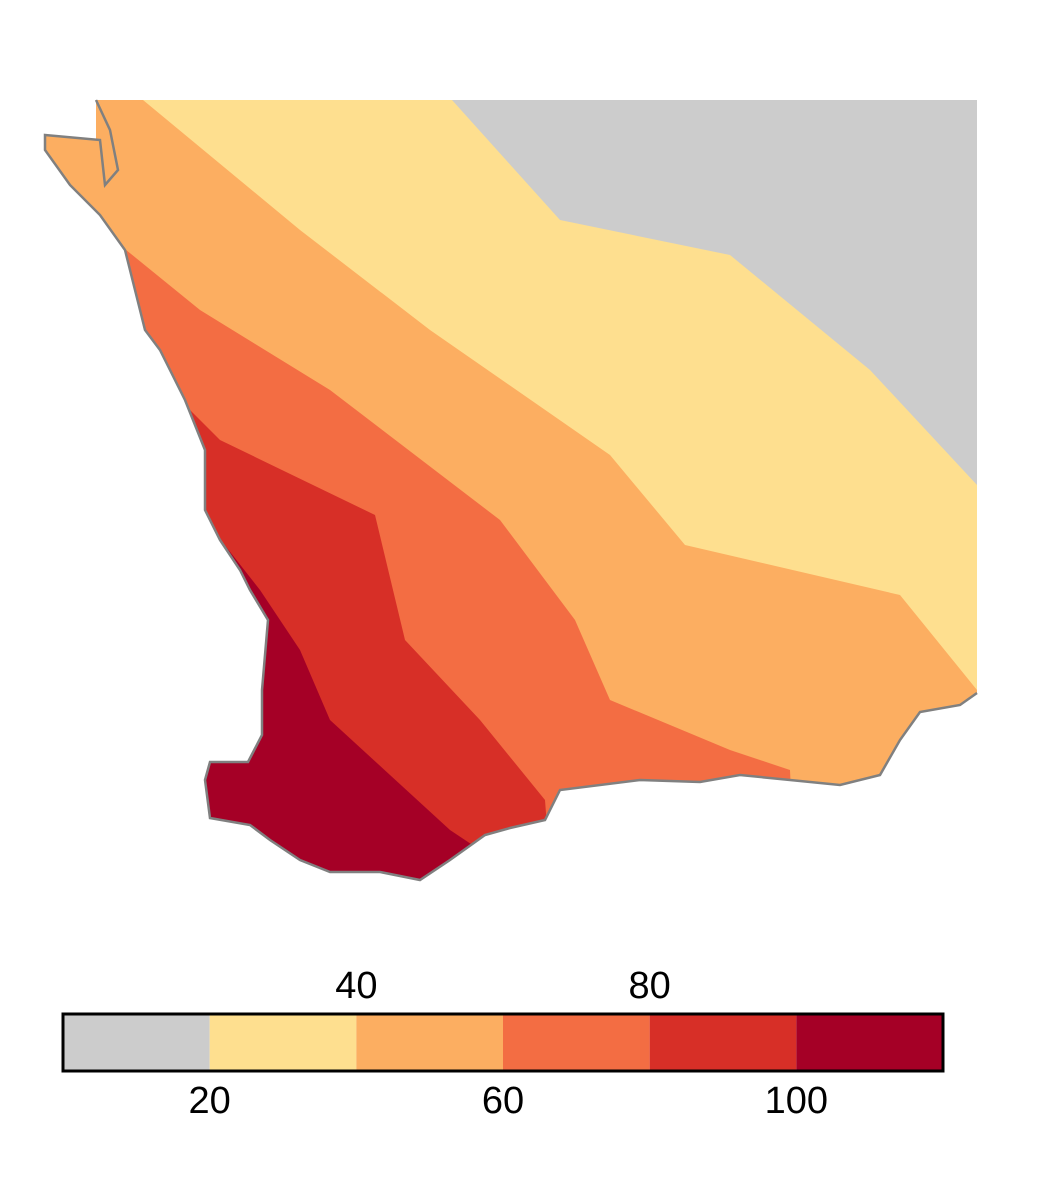  Describe the element at coordinates (796, 1101) in the screenshot. I see `colorbar-tick-label: 100` at that location.